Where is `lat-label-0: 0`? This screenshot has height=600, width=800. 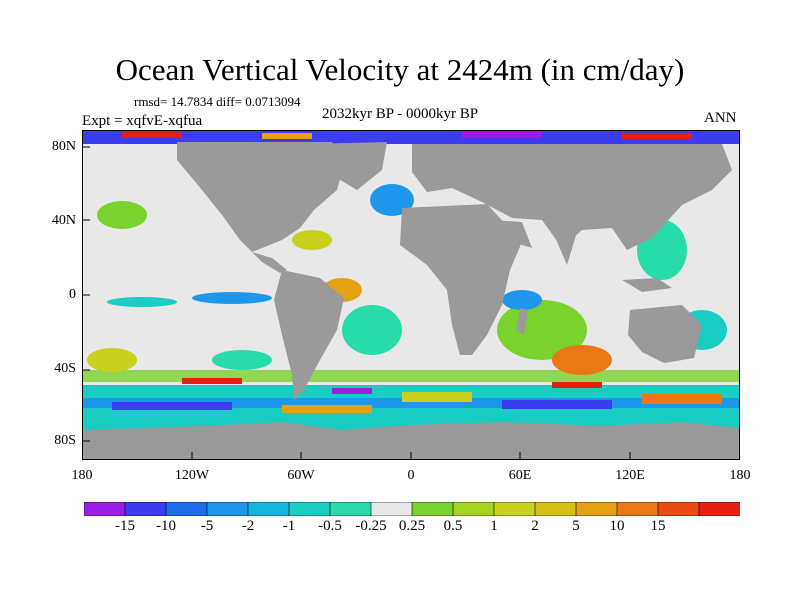
lat-label-0: 0 is located at coordinates (72, 294).